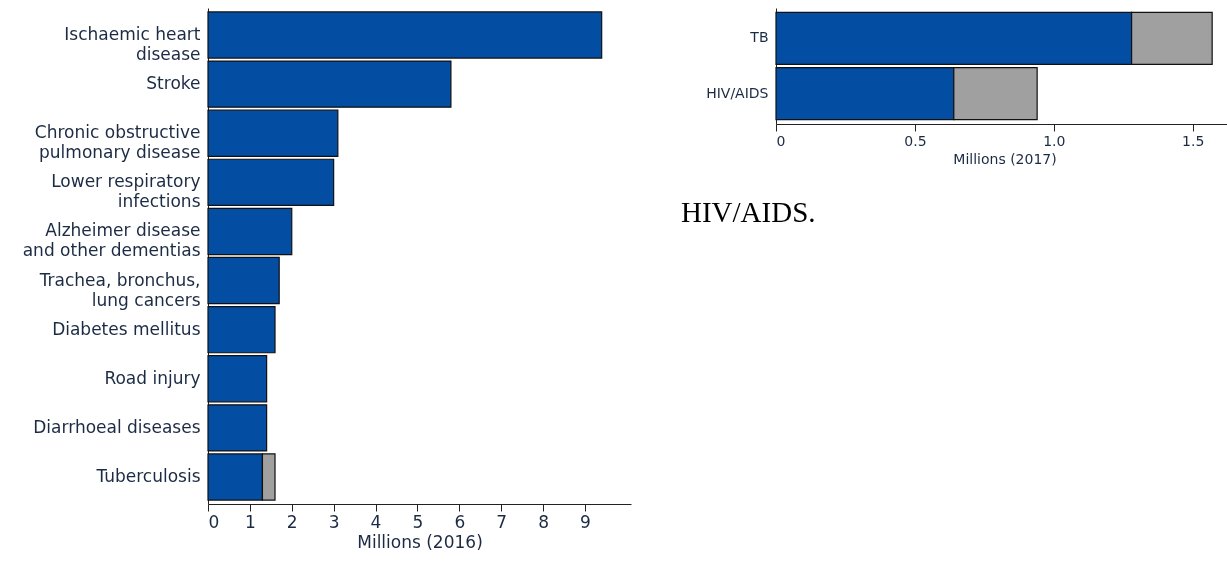  I want to click on x-tick-label: 8, so click(543, 521).